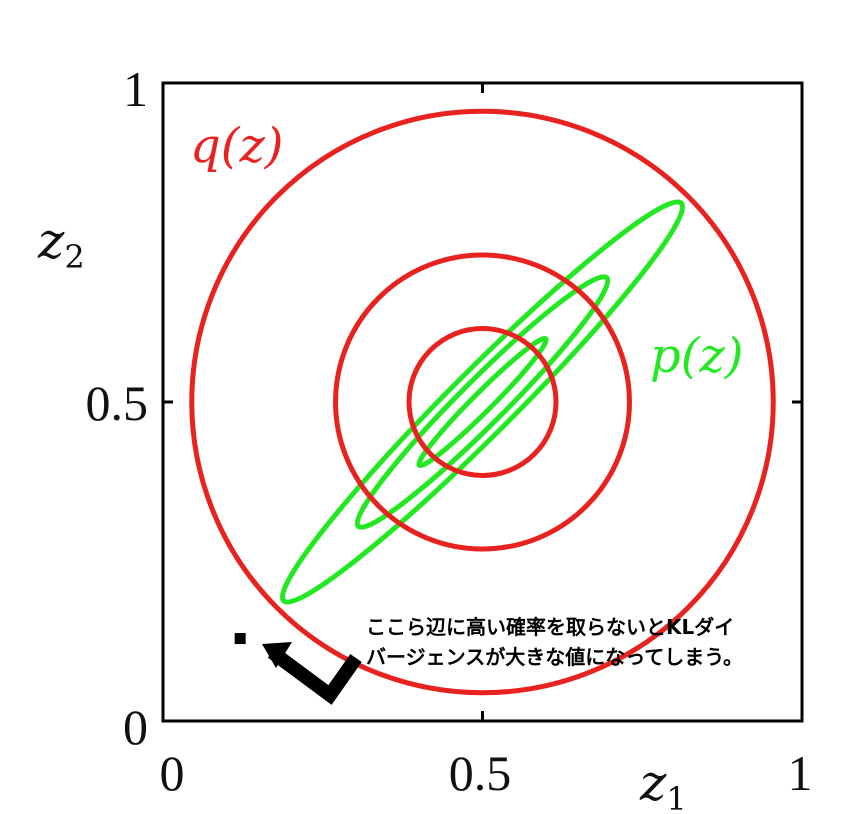 Image resolution: width=856 pixels, height=814 pixels. What do you see at coordinates (550, 627) in the screenshot?
I see `annotation-line-1: ここら辺に高い確率を取らないとKLダイ` at bounding box center [550, 627].